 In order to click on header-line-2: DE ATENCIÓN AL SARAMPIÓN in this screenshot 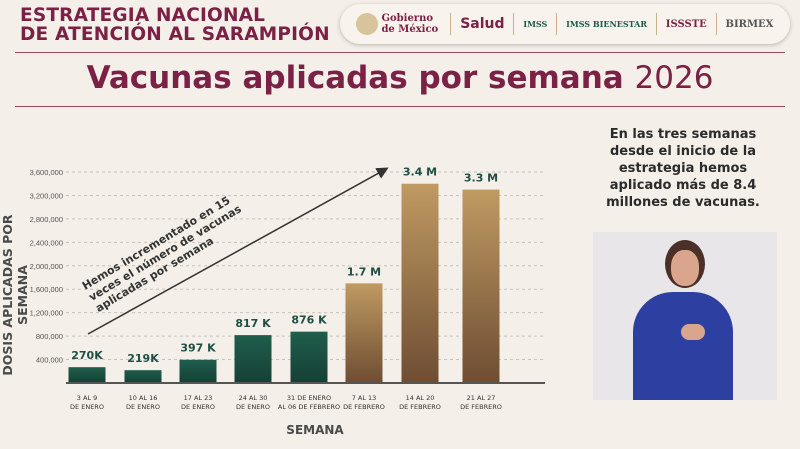, I will do `click(175, 34)`.